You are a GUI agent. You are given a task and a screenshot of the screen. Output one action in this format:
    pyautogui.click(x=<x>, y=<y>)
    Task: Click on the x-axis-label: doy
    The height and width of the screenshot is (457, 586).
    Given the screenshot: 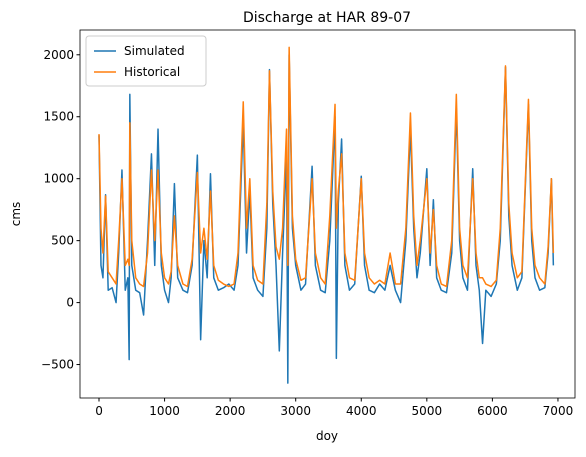 What is the action you would take?
    pyautogui.click(x=327, y=436)
    